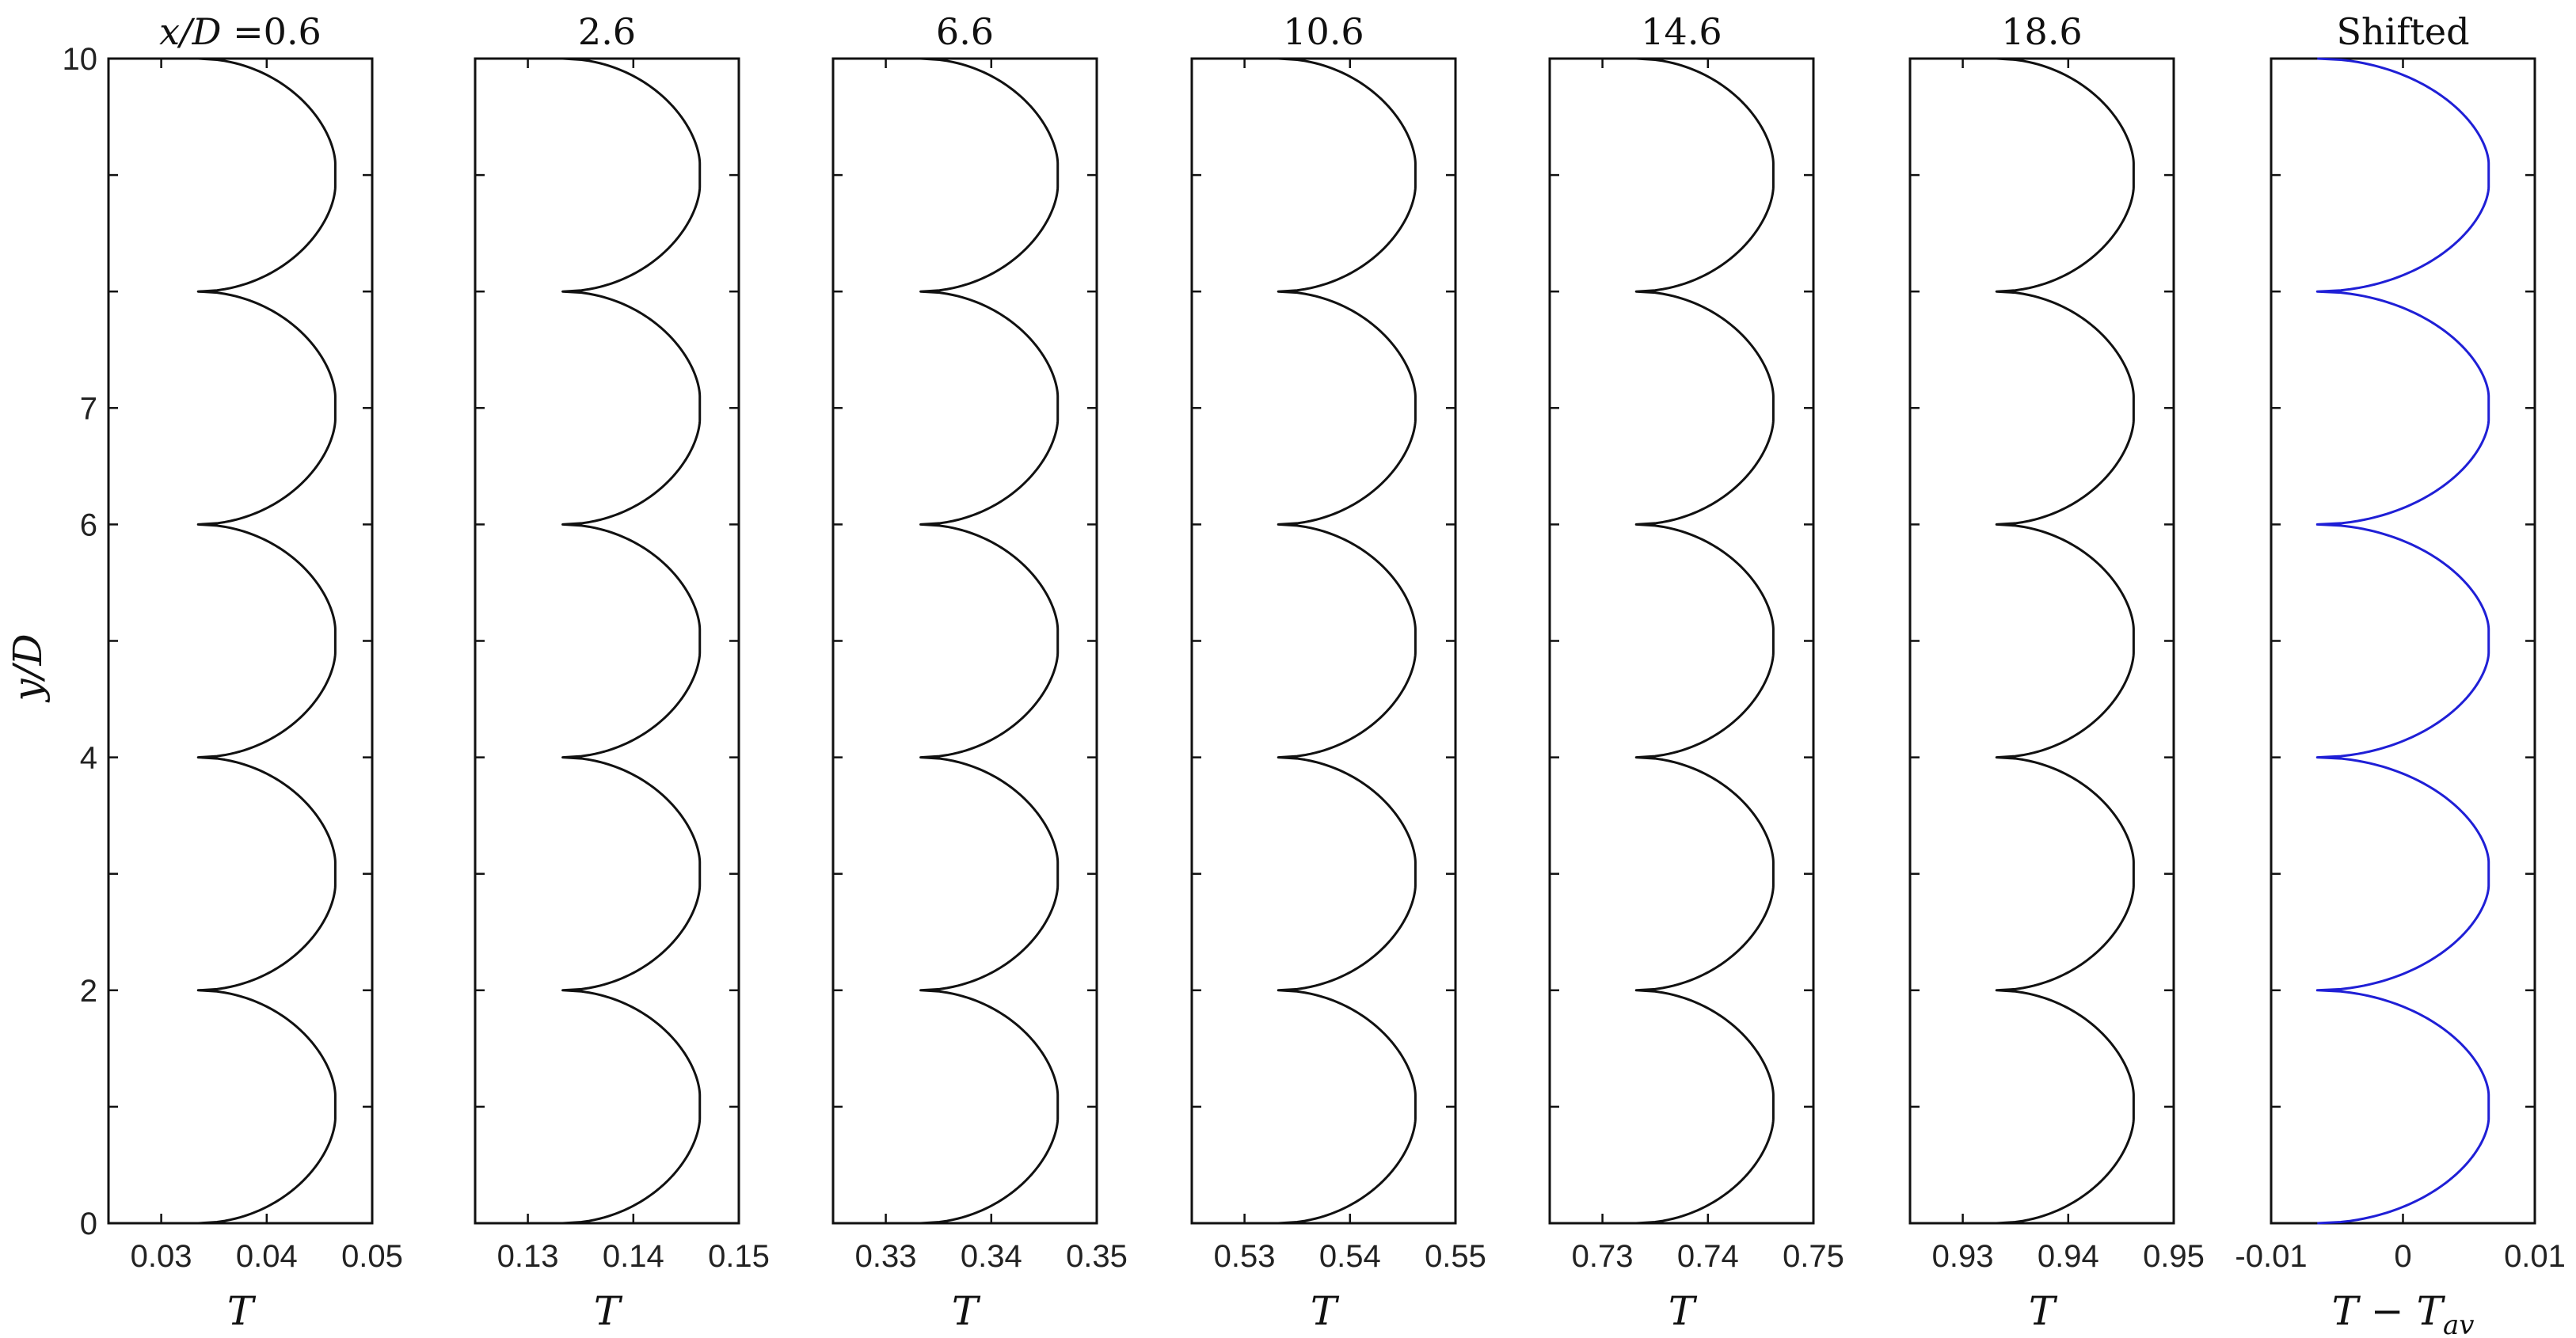  Describe the element at coordinates (161, 1256) in the screenshot. I see `x-tick-label: 0.03` at that location.